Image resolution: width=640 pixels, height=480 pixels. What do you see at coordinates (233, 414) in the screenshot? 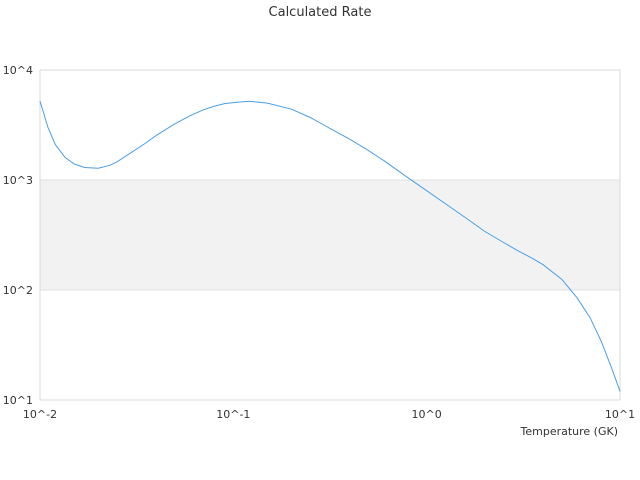
I see `x-tick-label: 10^-1` at bounding box center [233, 414].